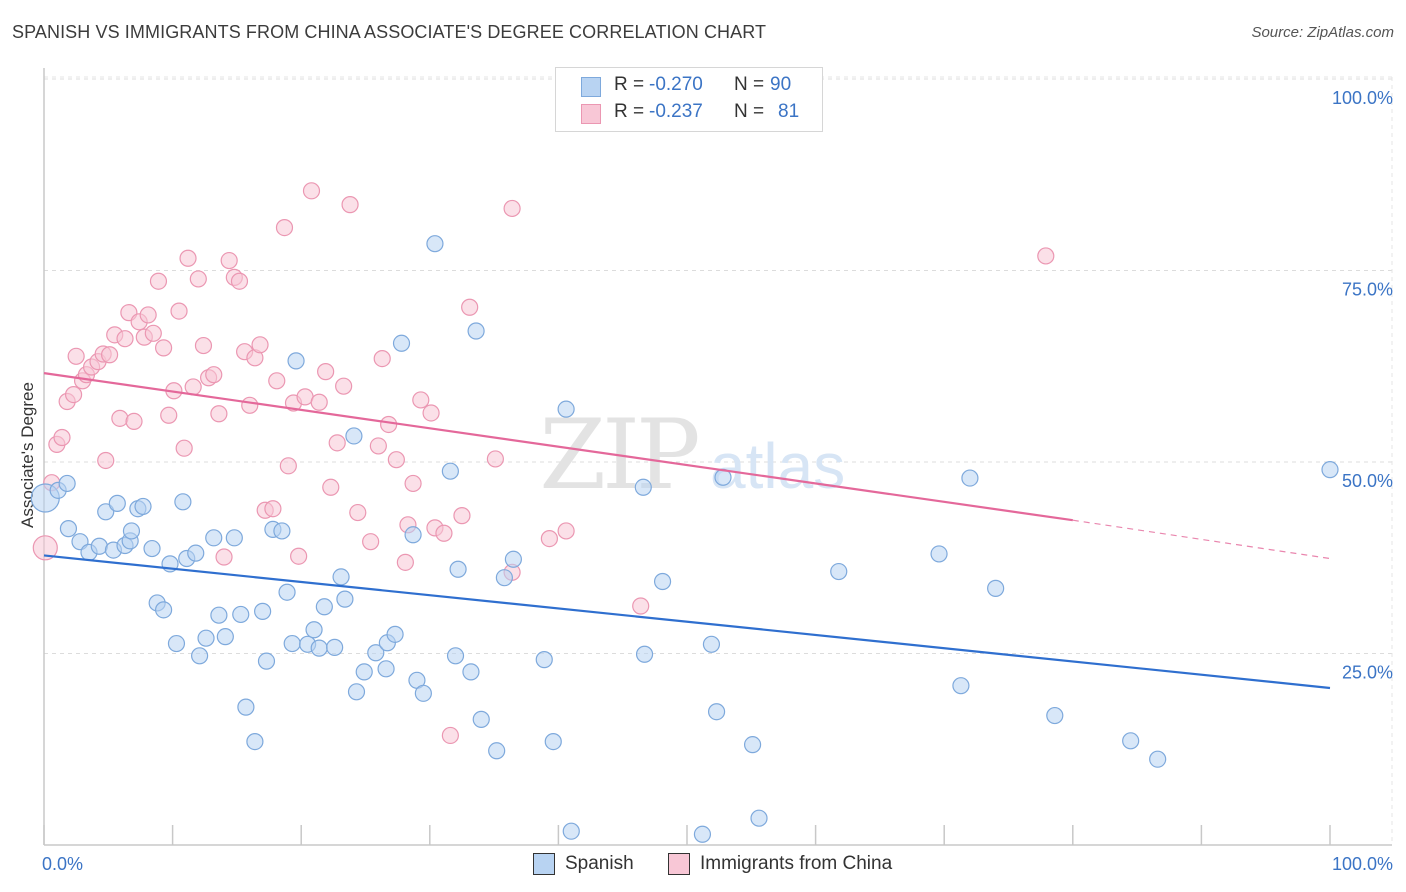 Image resolution: width=1406 pixels, height=892 pixels. What do you see at coordinates (599, 863) in the screenshot?
I see `legend-spanish-label: Spanish` at bounding box center [599, 863].